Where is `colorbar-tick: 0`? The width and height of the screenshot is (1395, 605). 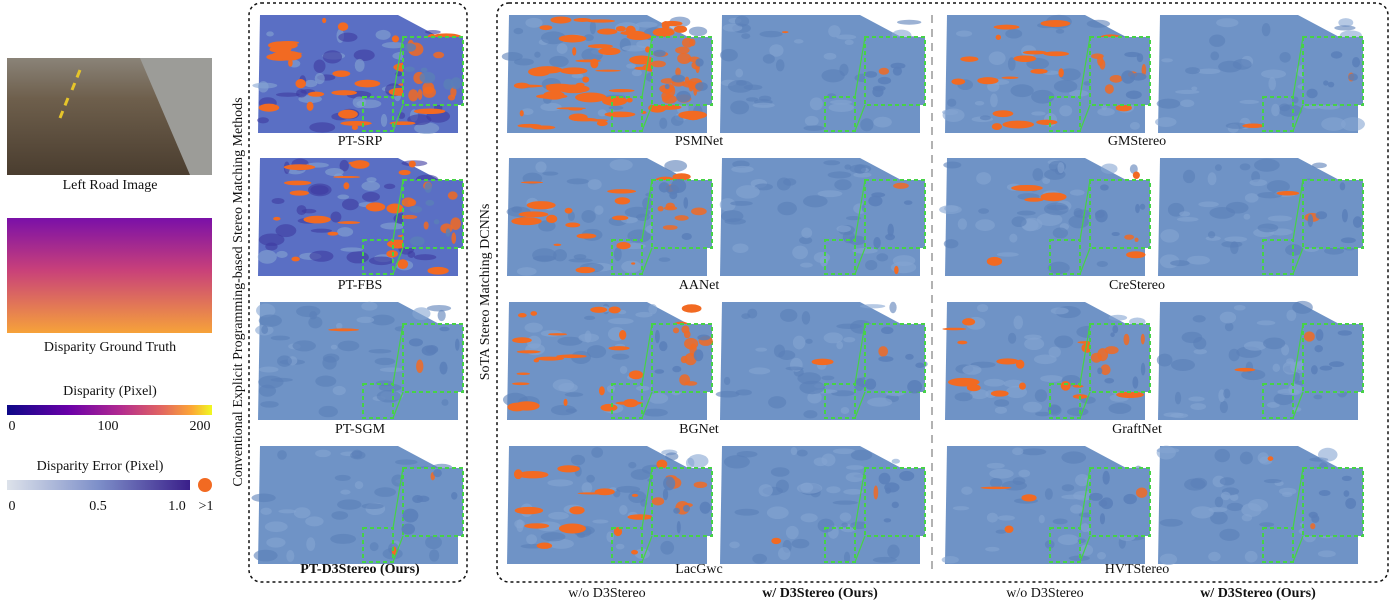 colorbar-tick: 0 is located at coordinates (12, 426).